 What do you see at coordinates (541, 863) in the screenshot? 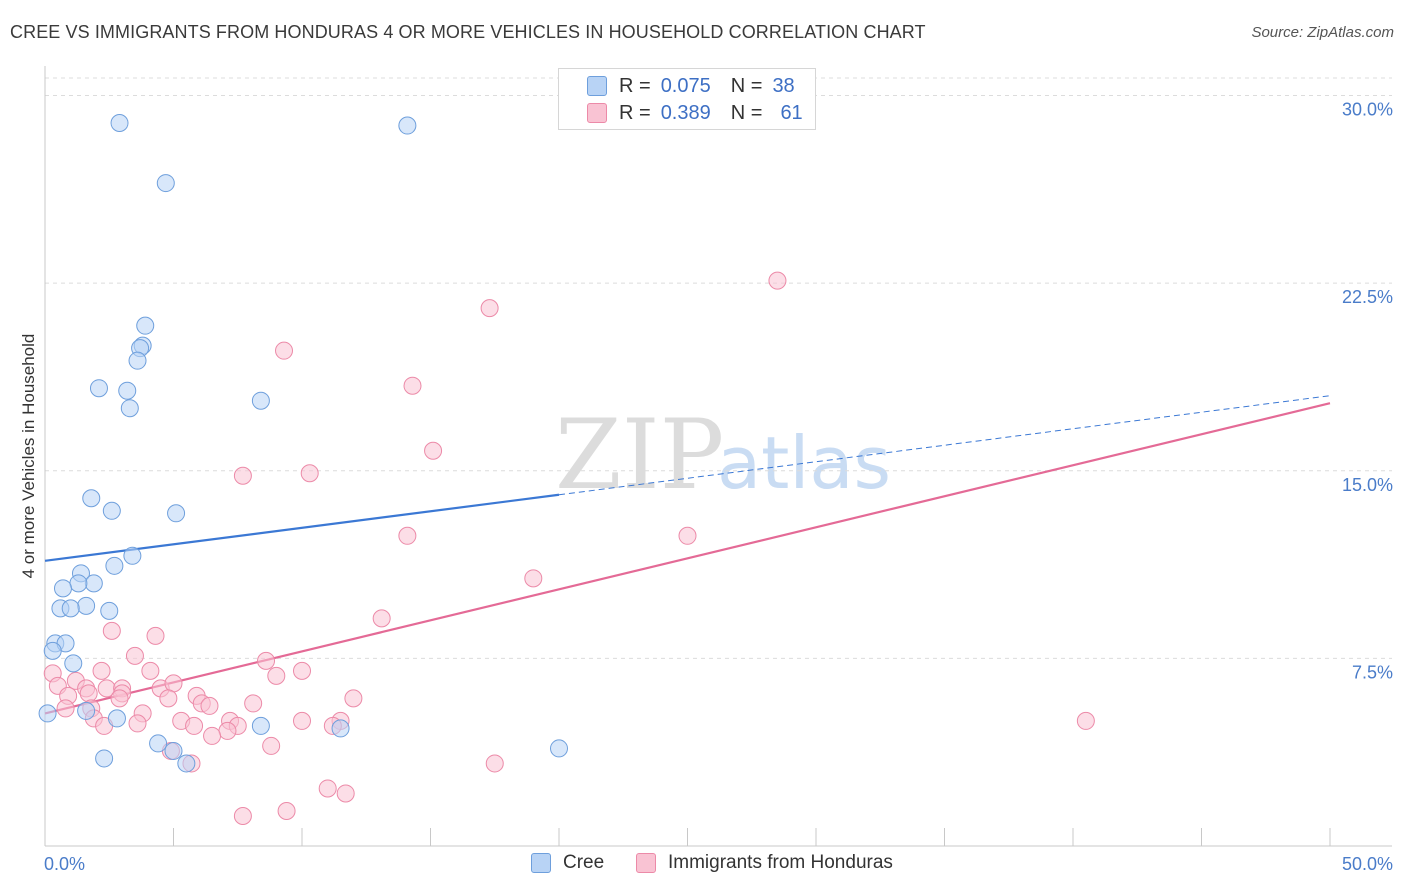
I see `cree-legend-swatch` at bounding box center [541, 863].